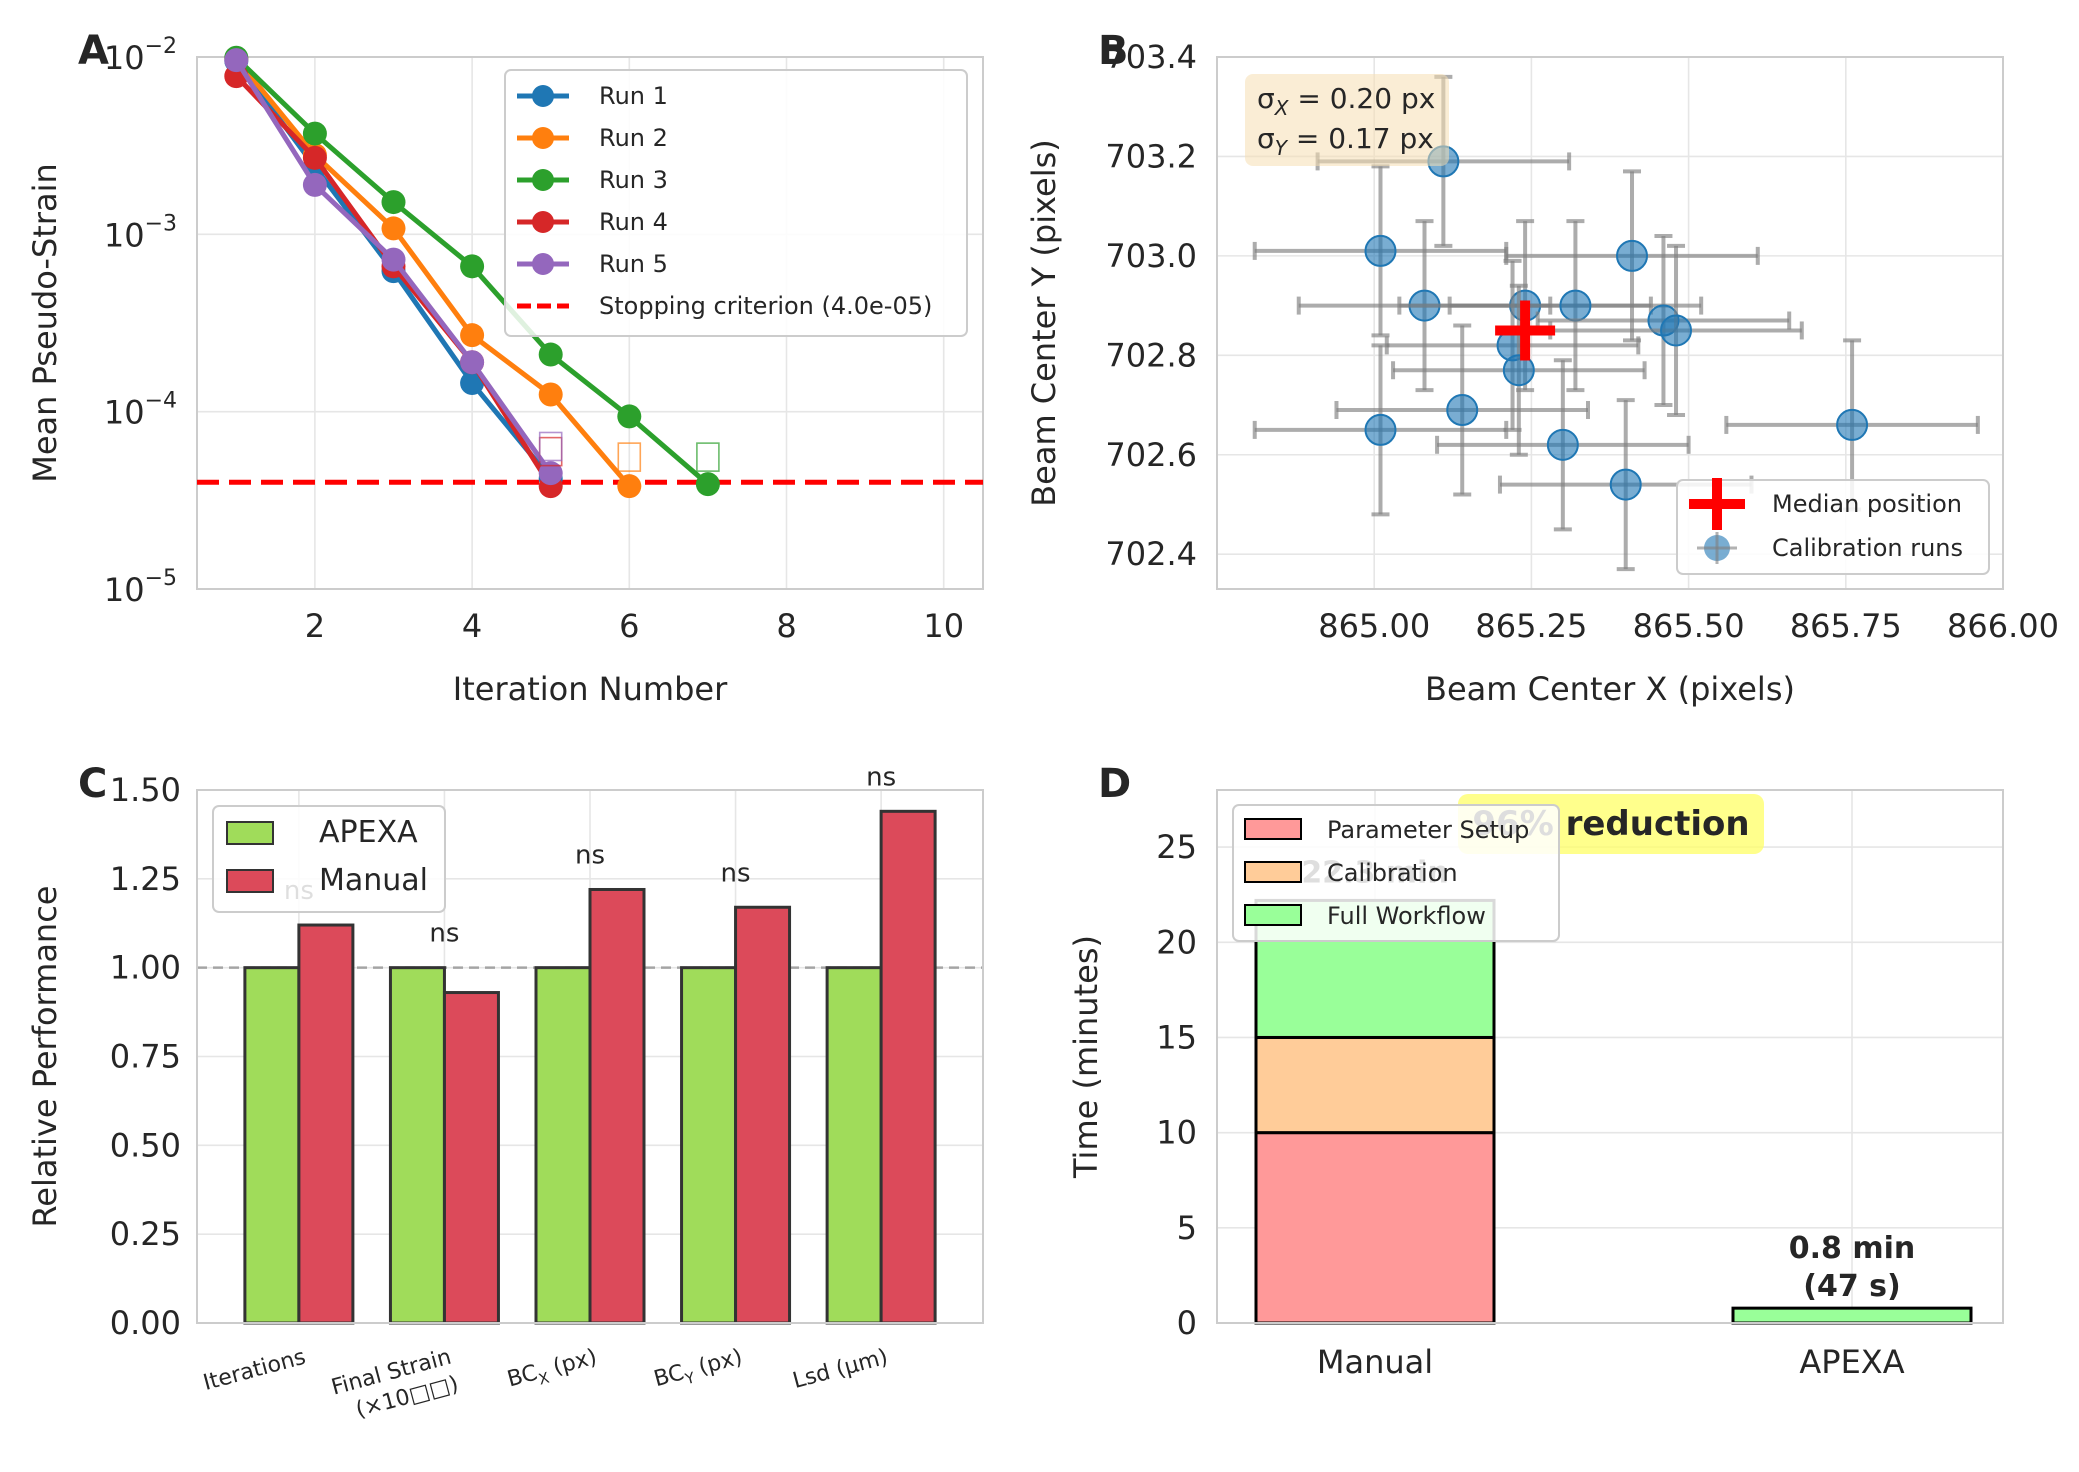 The height and width of the screenshot is (1472, 2079). I want to click on x-tick-label: Lsd (μm), so click(840, 1369).